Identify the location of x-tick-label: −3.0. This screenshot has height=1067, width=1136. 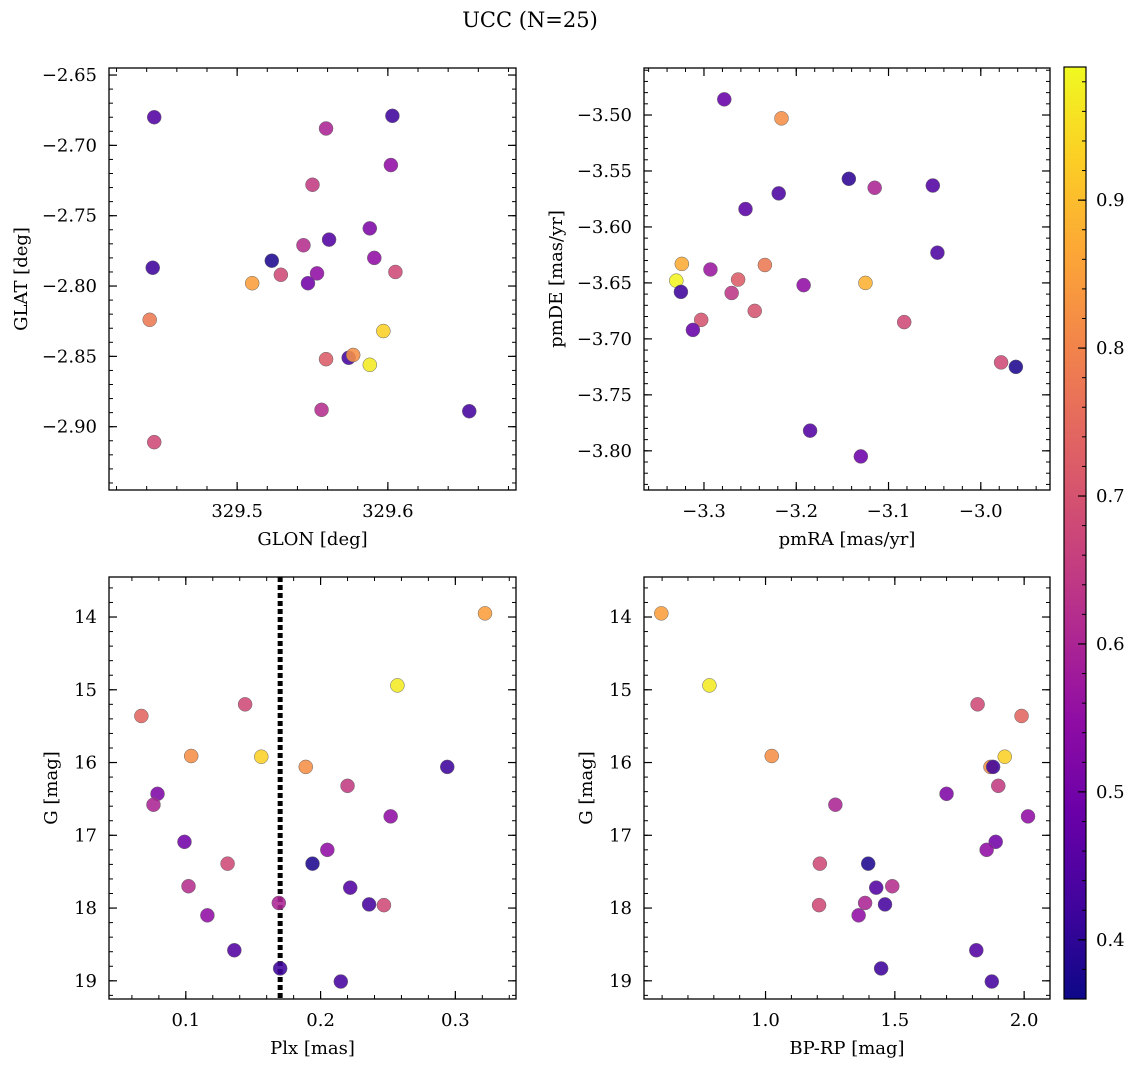
(981, 511).